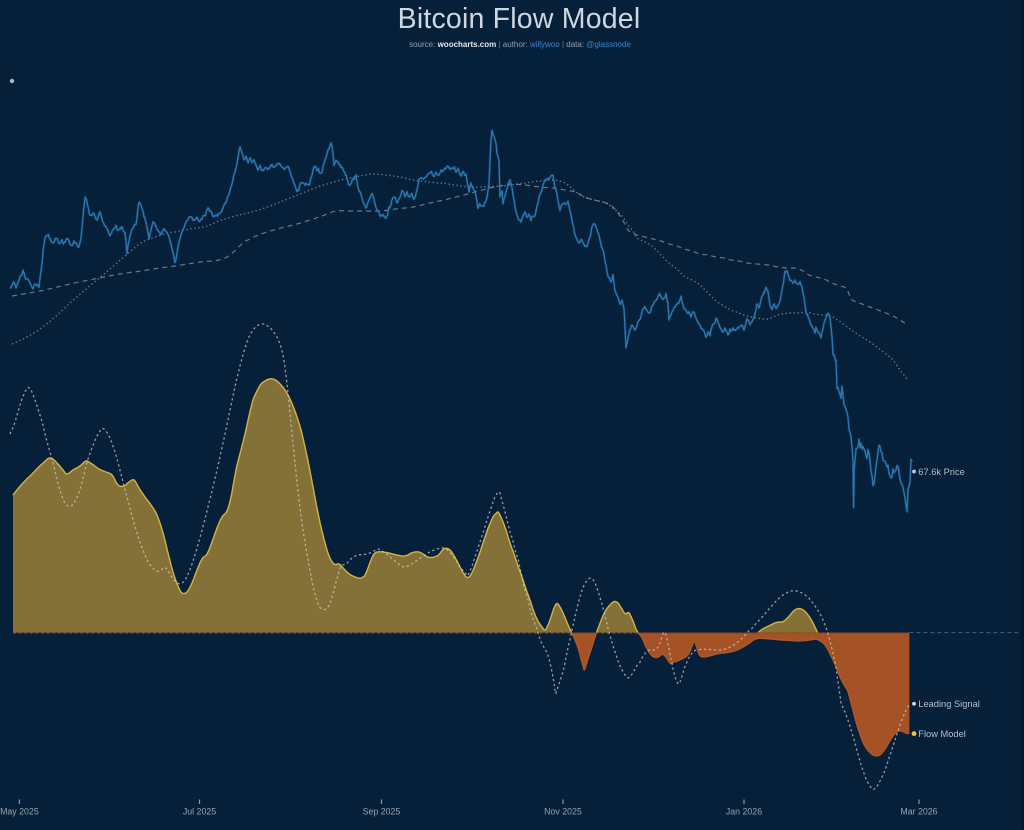 The width and height of the screenshot is (1024, 830). I want to click on svg-text: Jan 2026, so click(744, 812).